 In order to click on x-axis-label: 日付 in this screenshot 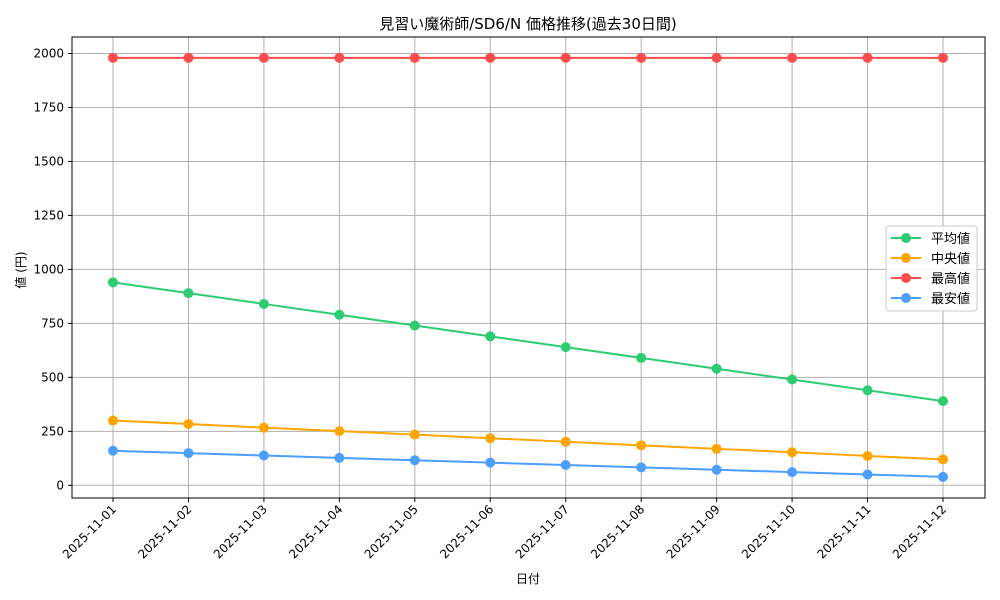, I will do `click(528, 579)`.